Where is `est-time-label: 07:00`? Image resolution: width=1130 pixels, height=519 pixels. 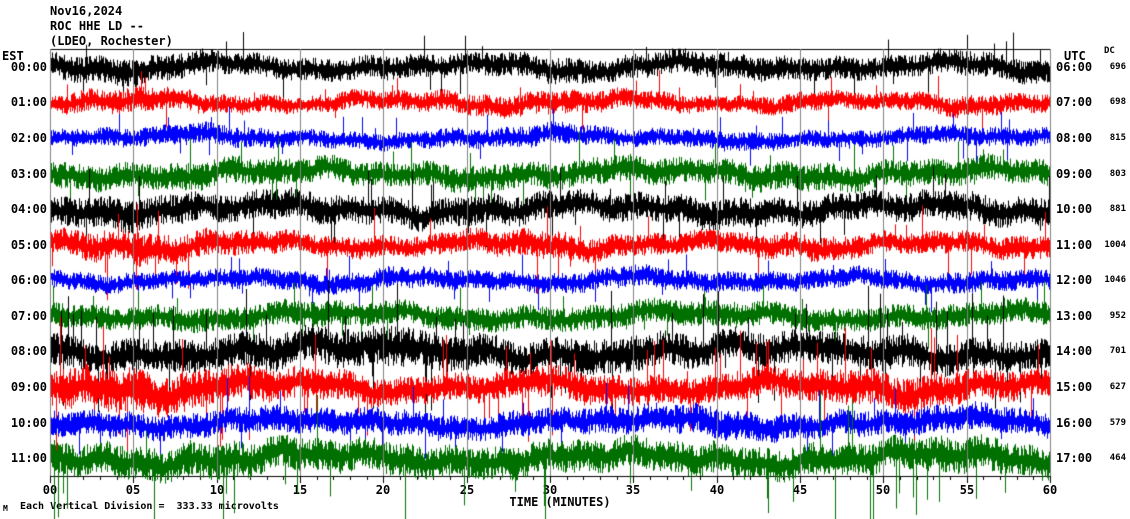 est-time-label: 07:00 is located at coordinates (28, 316).